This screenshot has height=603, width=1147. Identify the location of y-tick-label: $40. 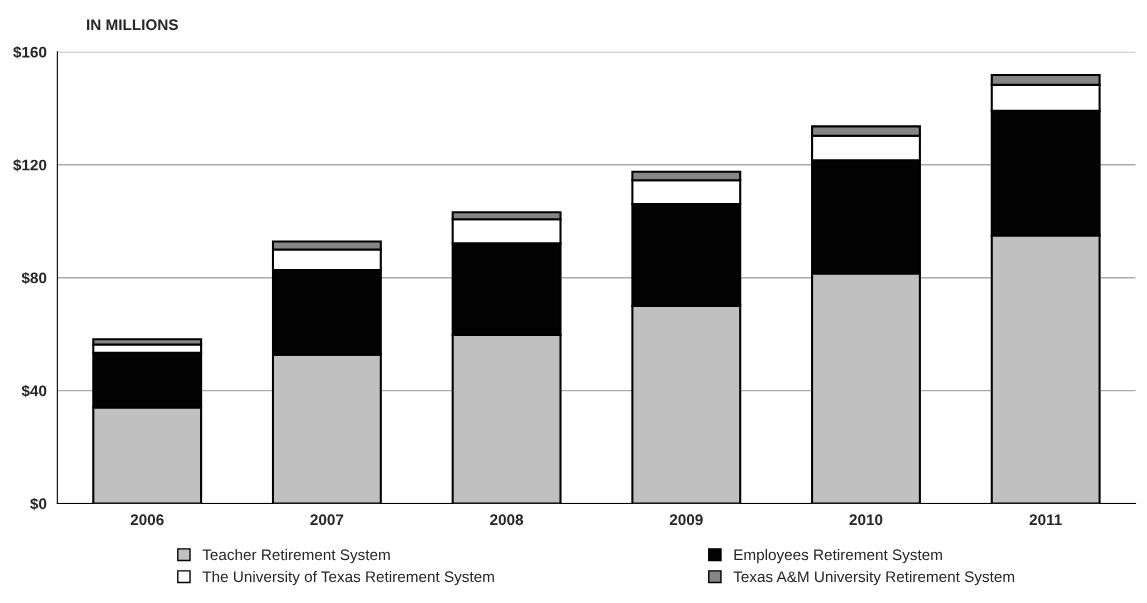
(34, 391).